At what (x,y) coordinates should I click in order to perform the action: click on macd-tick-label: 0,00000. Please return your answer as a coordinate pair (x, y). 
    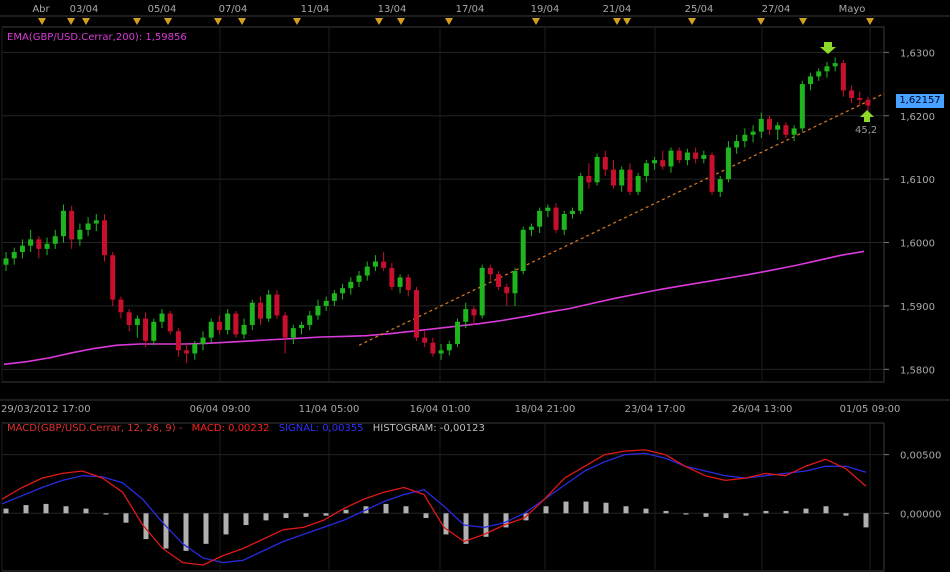
    Looking at the image, I should click on (920, 514).